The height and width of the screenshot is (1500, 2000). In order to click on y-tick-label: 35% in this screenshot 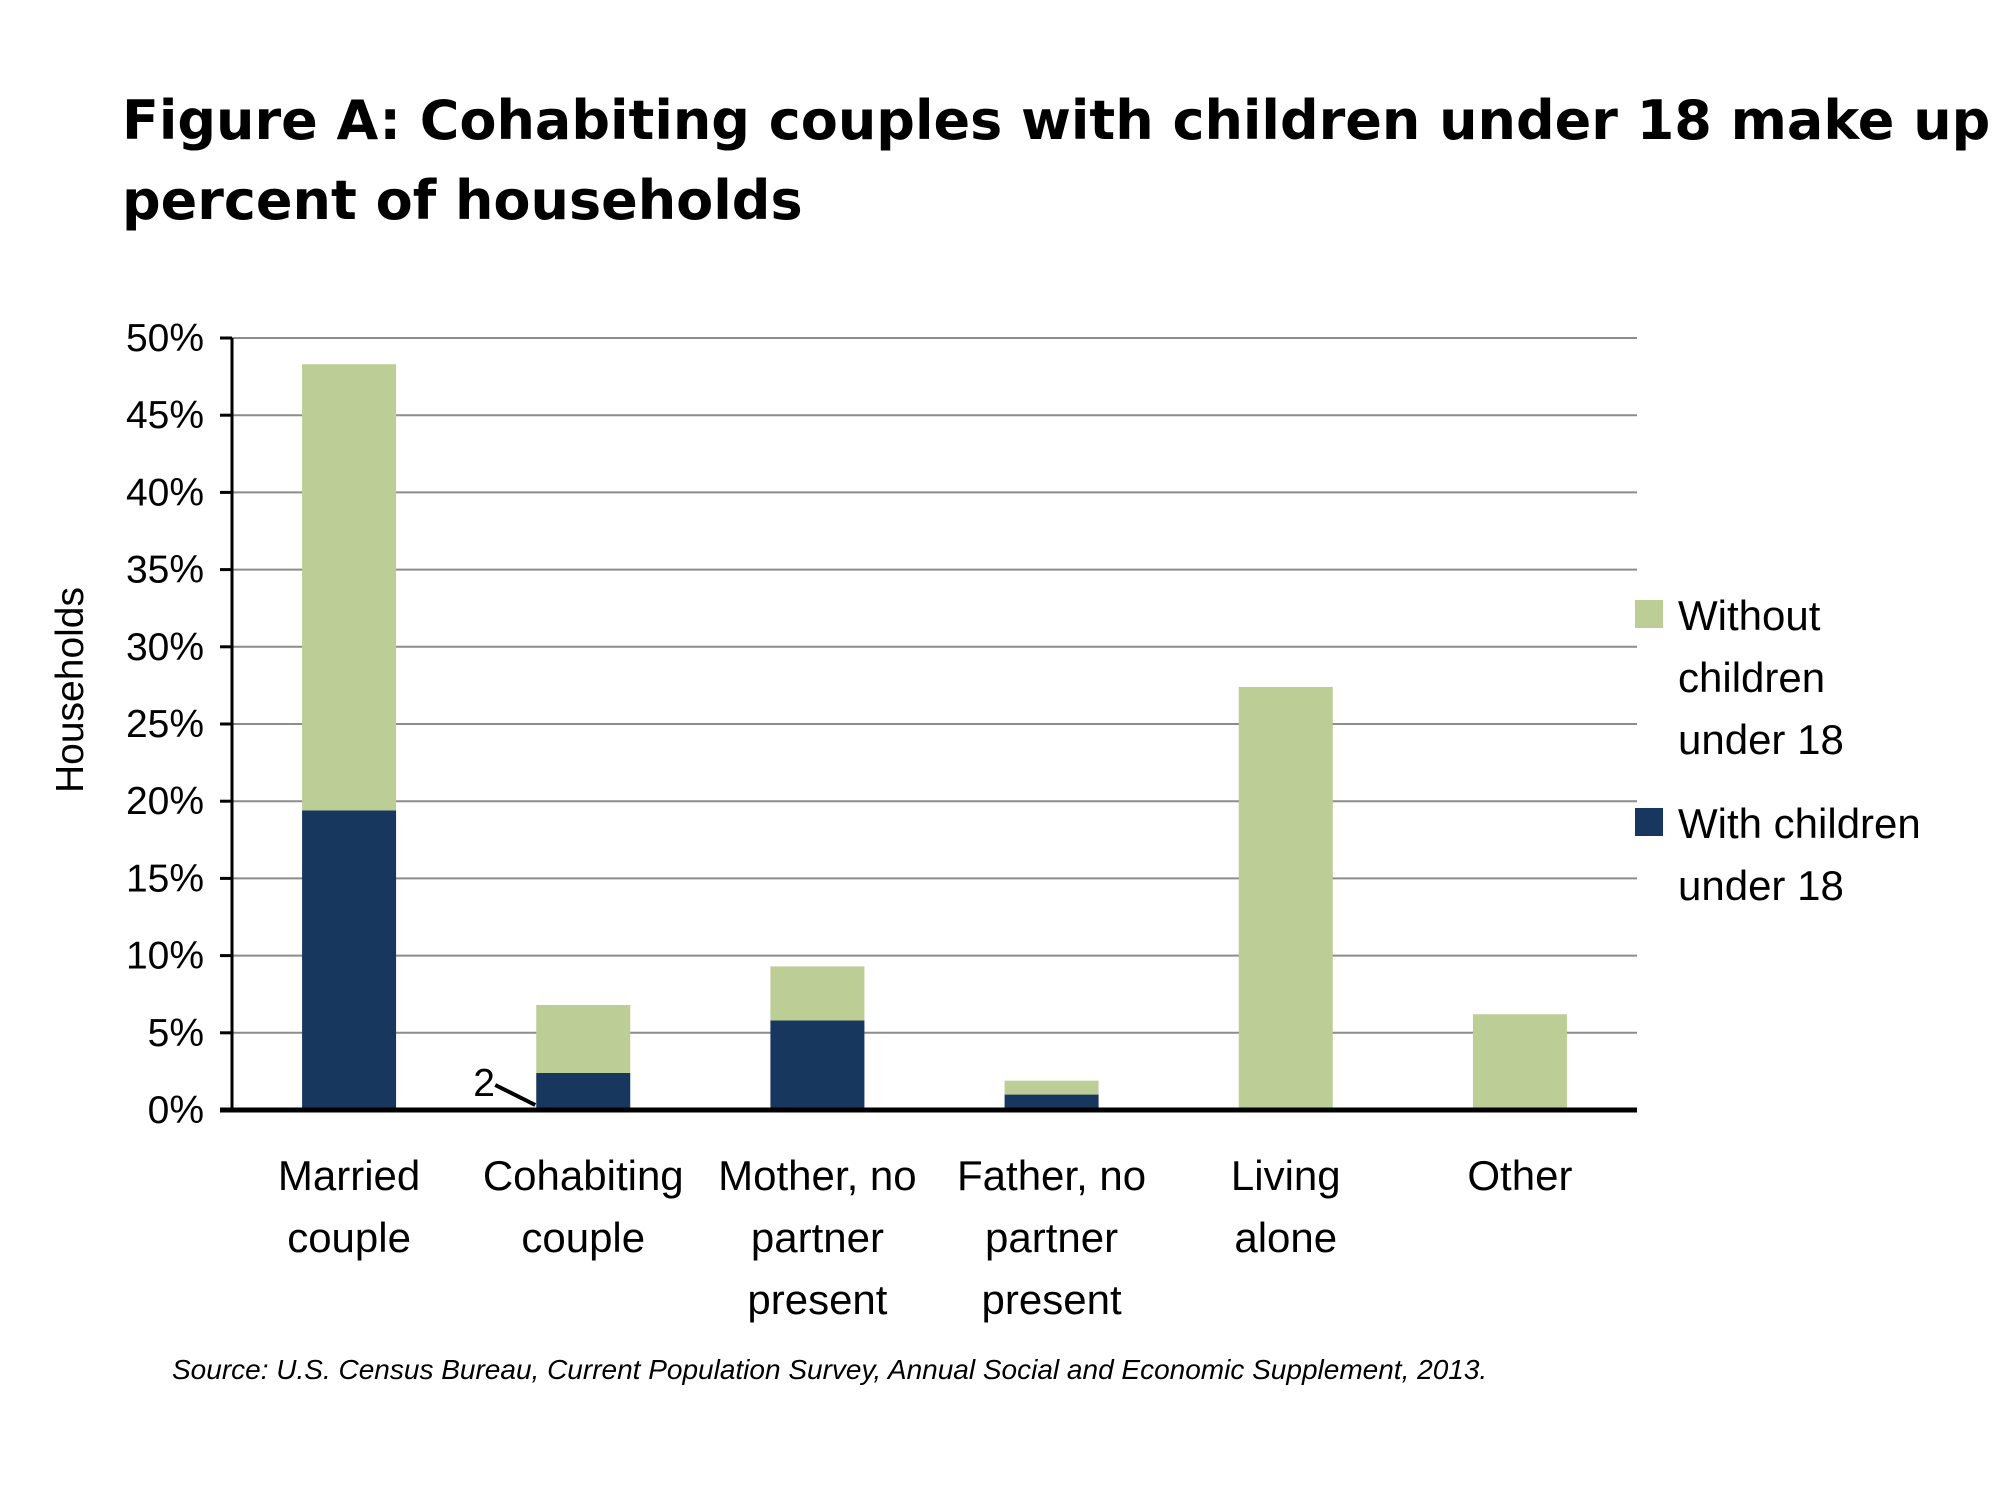, I will do `click(165, 570)`.